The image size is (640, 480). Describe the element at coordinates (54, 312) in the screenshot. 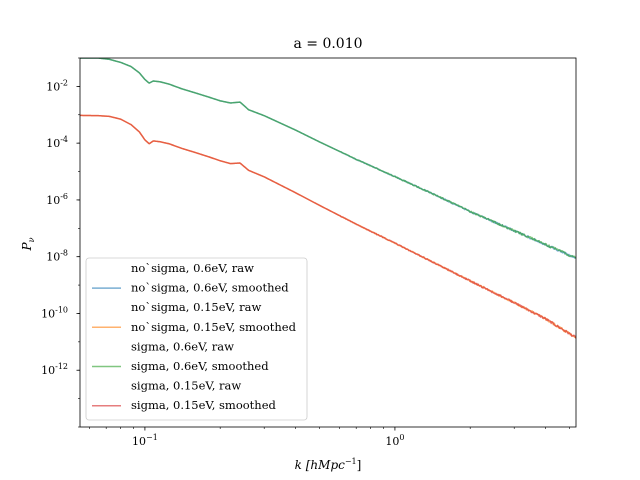

I see `y-tick-label-4: 10⁻¹⁰` at that location.